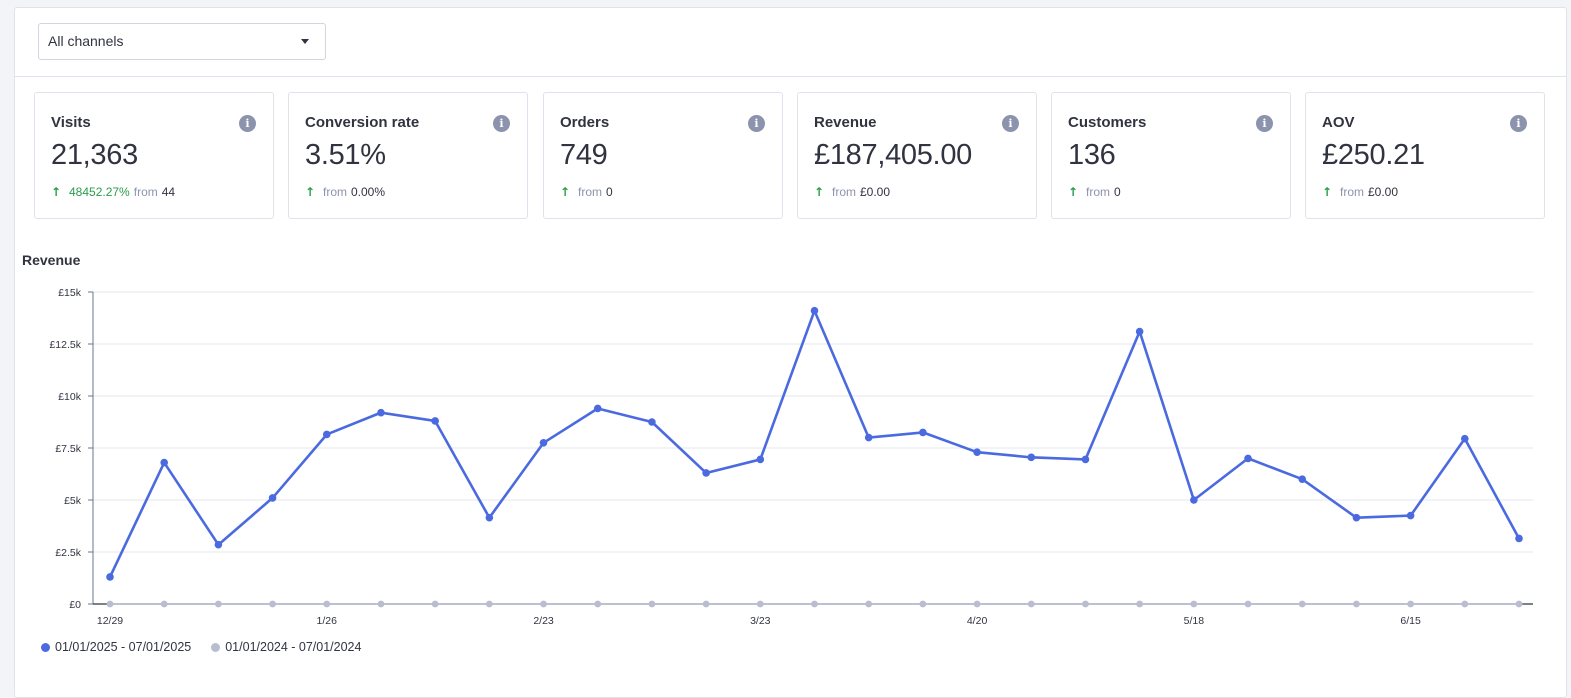 The width and height of the screenshot is (1571, 698). What do you see at coordinates (116, 647) in the screenshot?
I see `legend-item-current: 01/01/2025 - 07/01/2025` at bounding box center [116, 647].